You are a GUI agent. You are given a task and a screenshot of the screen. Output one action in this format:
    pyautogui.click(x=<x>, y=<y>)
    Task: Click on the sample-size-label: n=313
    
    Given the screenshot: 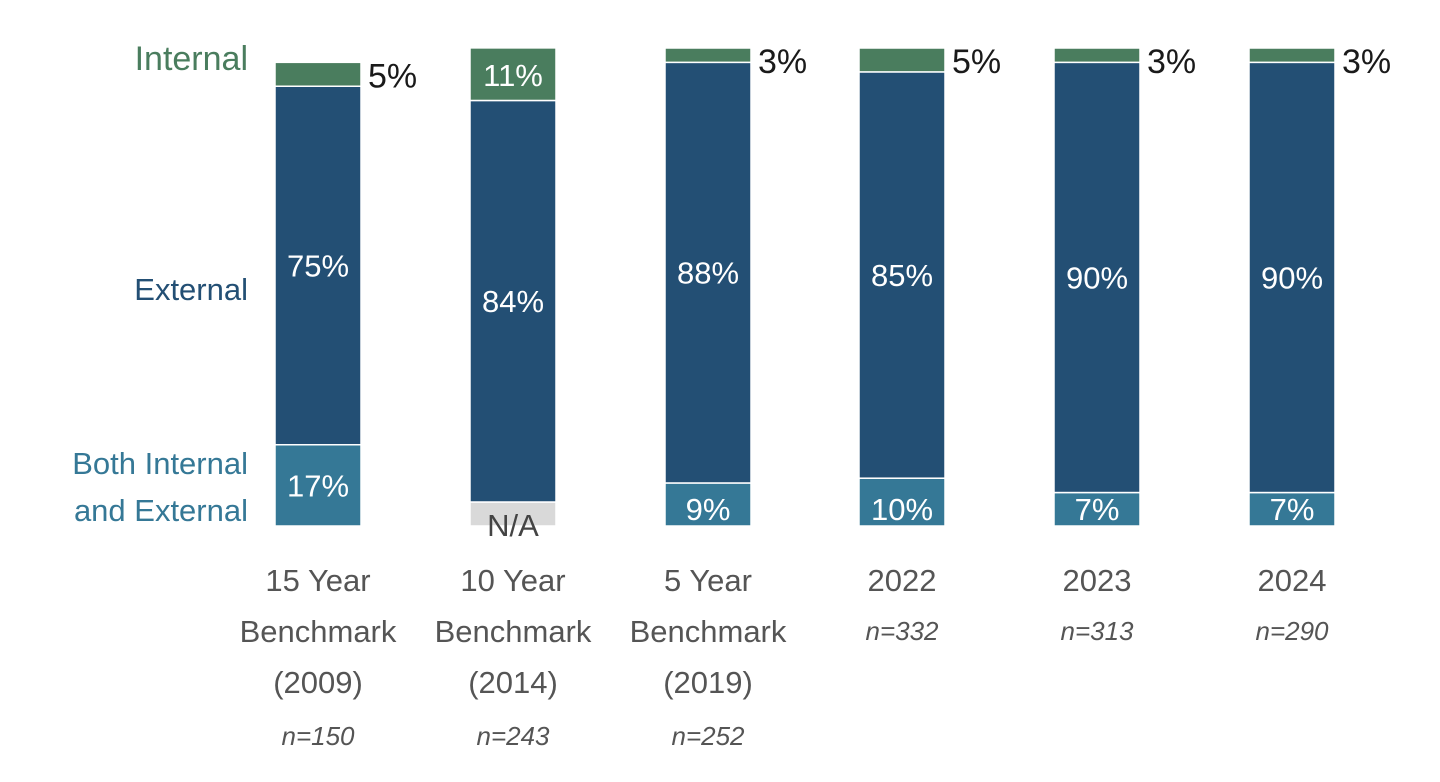 What is the action you would take?
    pyautogui.click(x=1097, y=631)
    